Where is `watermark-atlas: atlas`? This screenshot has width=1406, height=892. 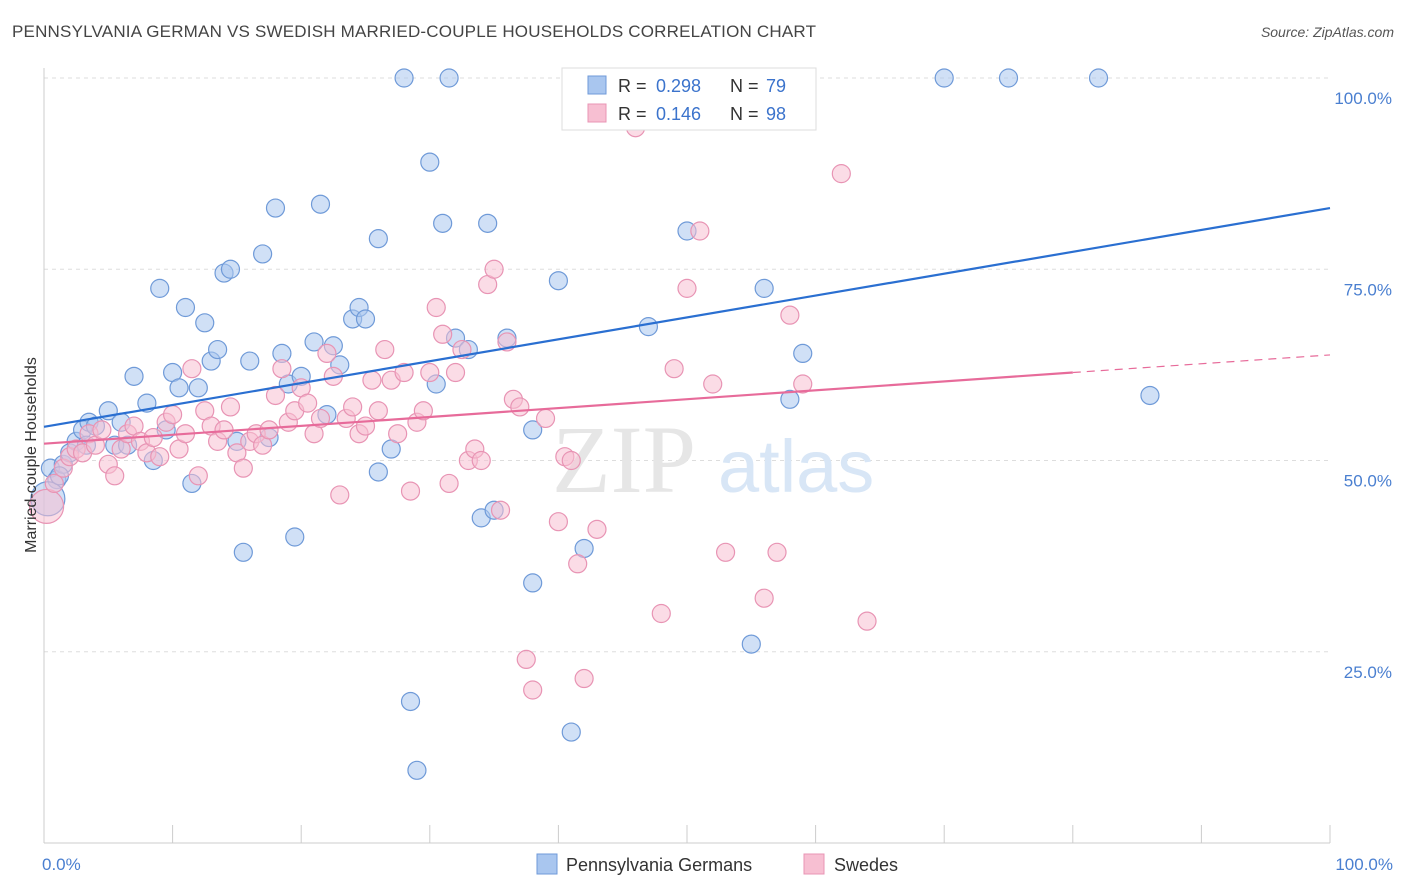
watermark-atlas: atlas is located at coordinates (796, 466).